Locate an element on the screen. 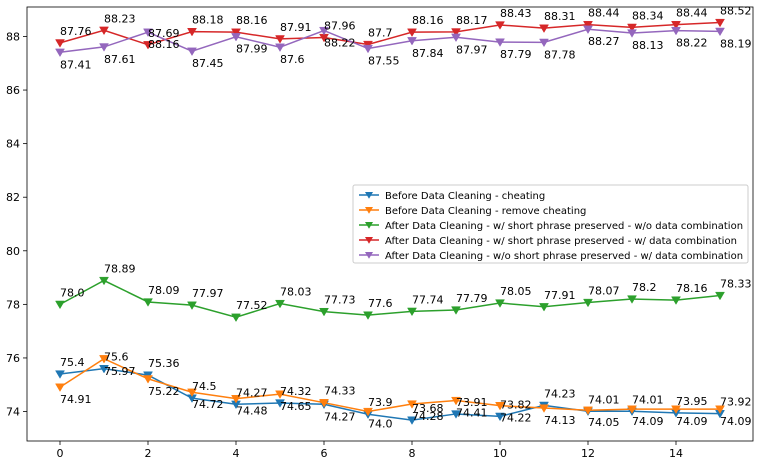  x-tick-label: 8 is located at coordinates (412, 453).